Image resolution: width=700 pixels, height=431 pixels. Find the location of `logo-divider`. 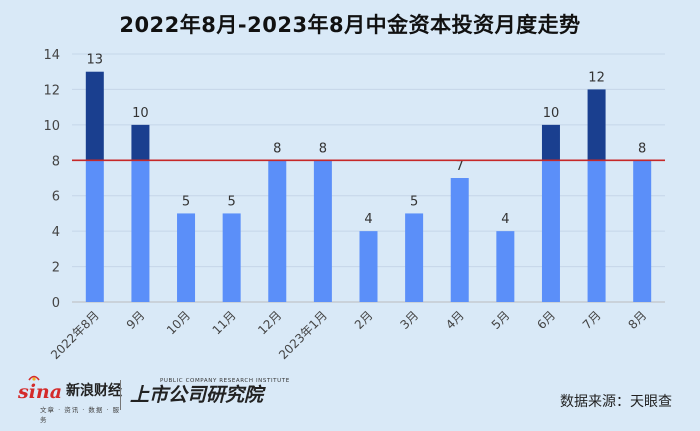

logo-divider is located at coordinates (120, 395).